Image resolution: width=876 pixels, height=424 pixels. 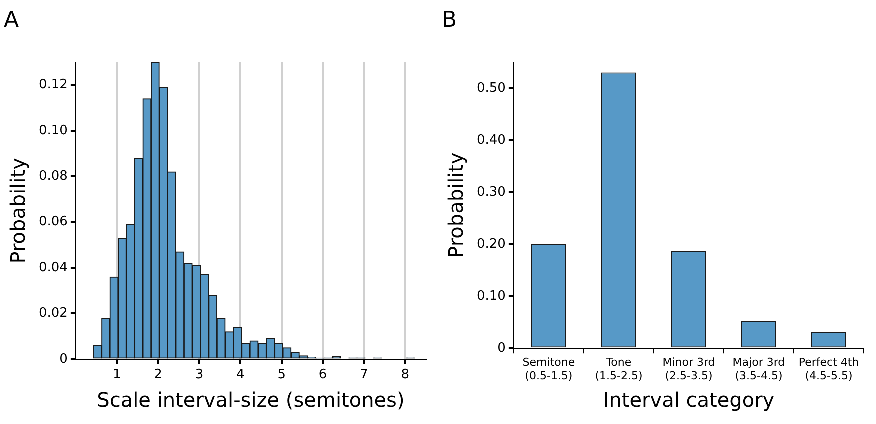 I want to click on x-tick-label: 5, so click(x=282, y=375).